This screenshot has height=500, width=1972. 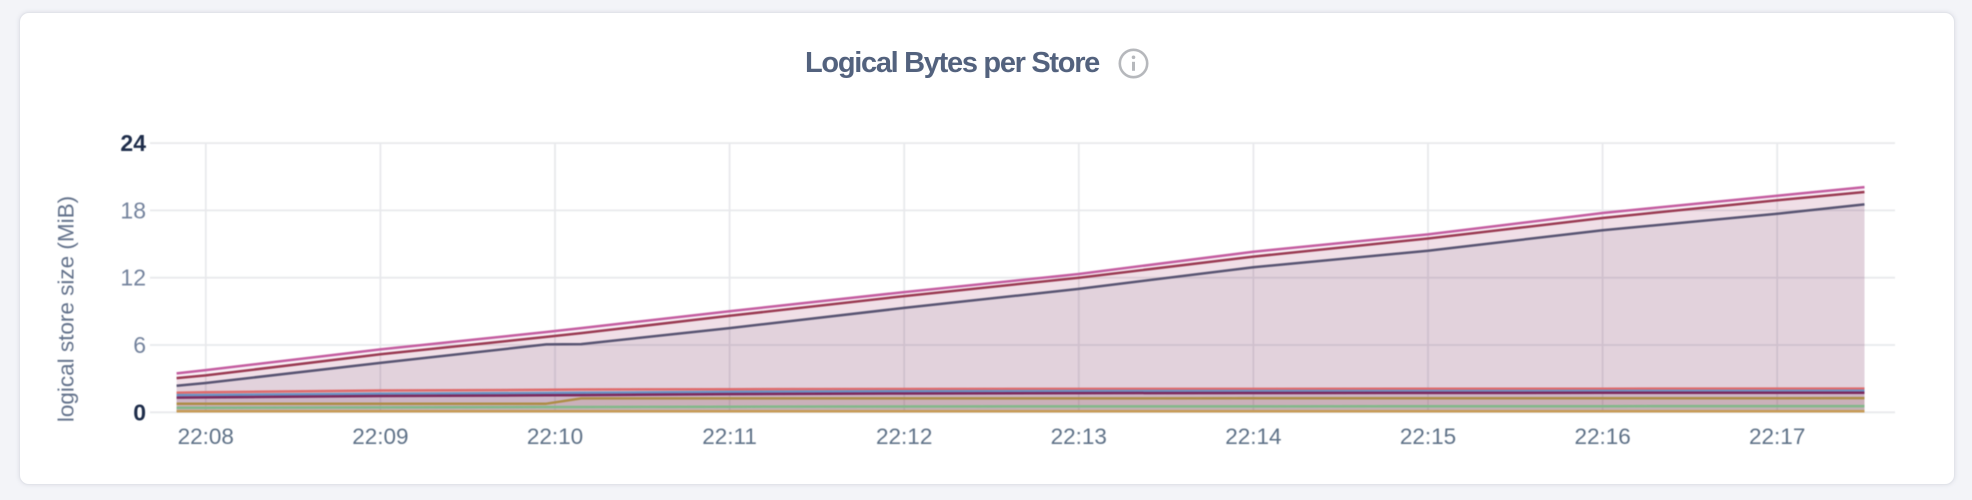 What do you see at coordinates (1428, 436) in the screenshot?
I see `x-tick-label: 22:15` at bounding box center [1428, 436].